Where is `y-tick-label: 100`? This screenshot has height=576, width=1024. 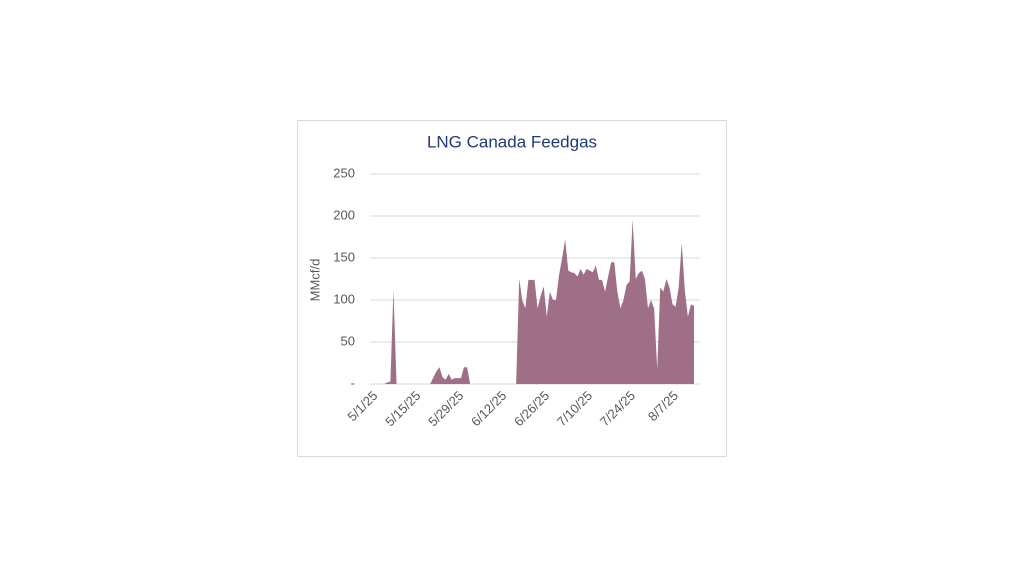 y-tick-label: 100 is located at coordinates (344, 298).